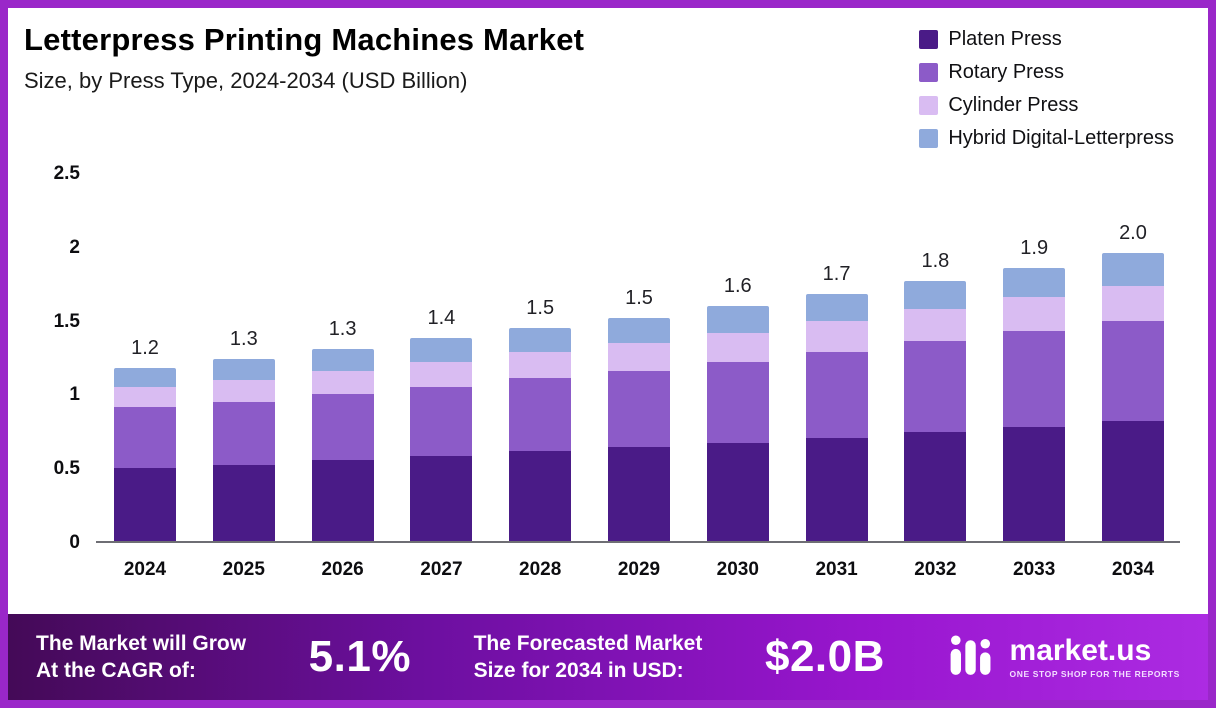 Image resolution: width=1216 pixels, height=708 pixels. Describe the element at coordinates (441, 318) in the screenshot. I see `bar-total-label: 1.4` at that location.